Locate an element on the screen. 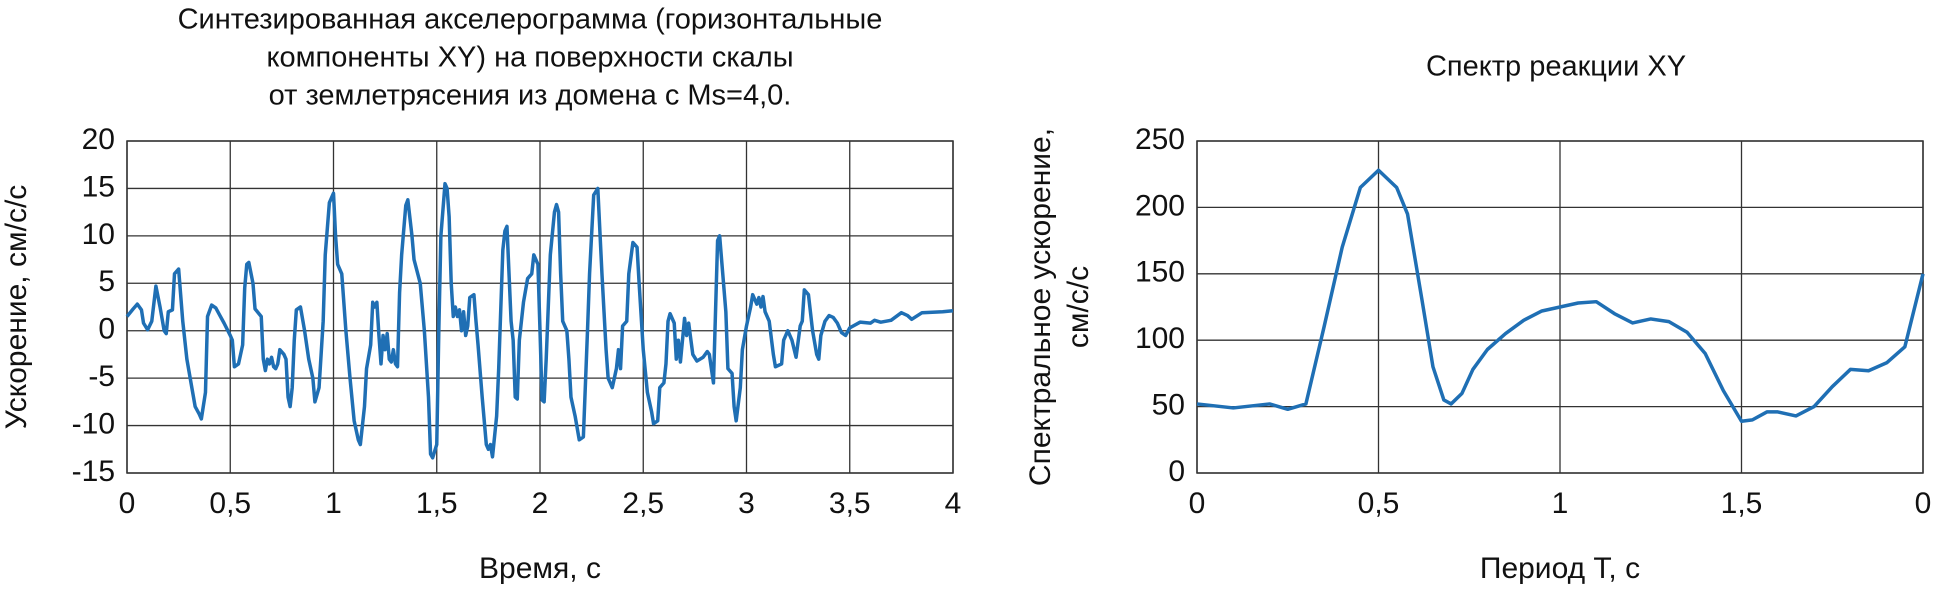  y-tick-label: 50 is located at coordinates (1168, 405).